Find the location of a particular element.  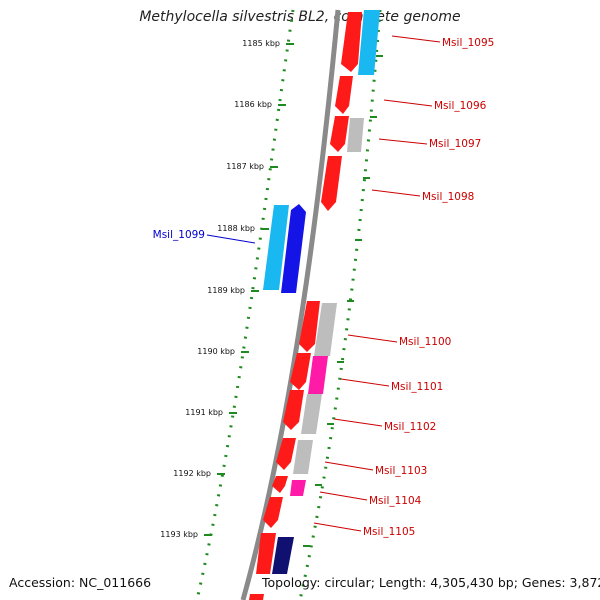

outer-tick-ring is located at coordinates (340, 304).